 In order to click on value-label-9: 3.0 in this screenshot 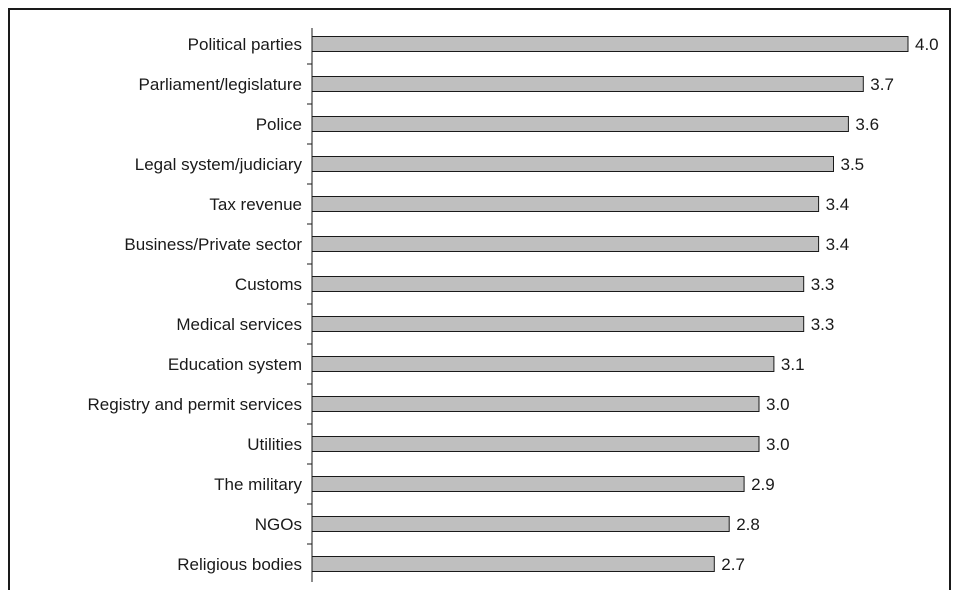, I will do `click(778, 404)`.